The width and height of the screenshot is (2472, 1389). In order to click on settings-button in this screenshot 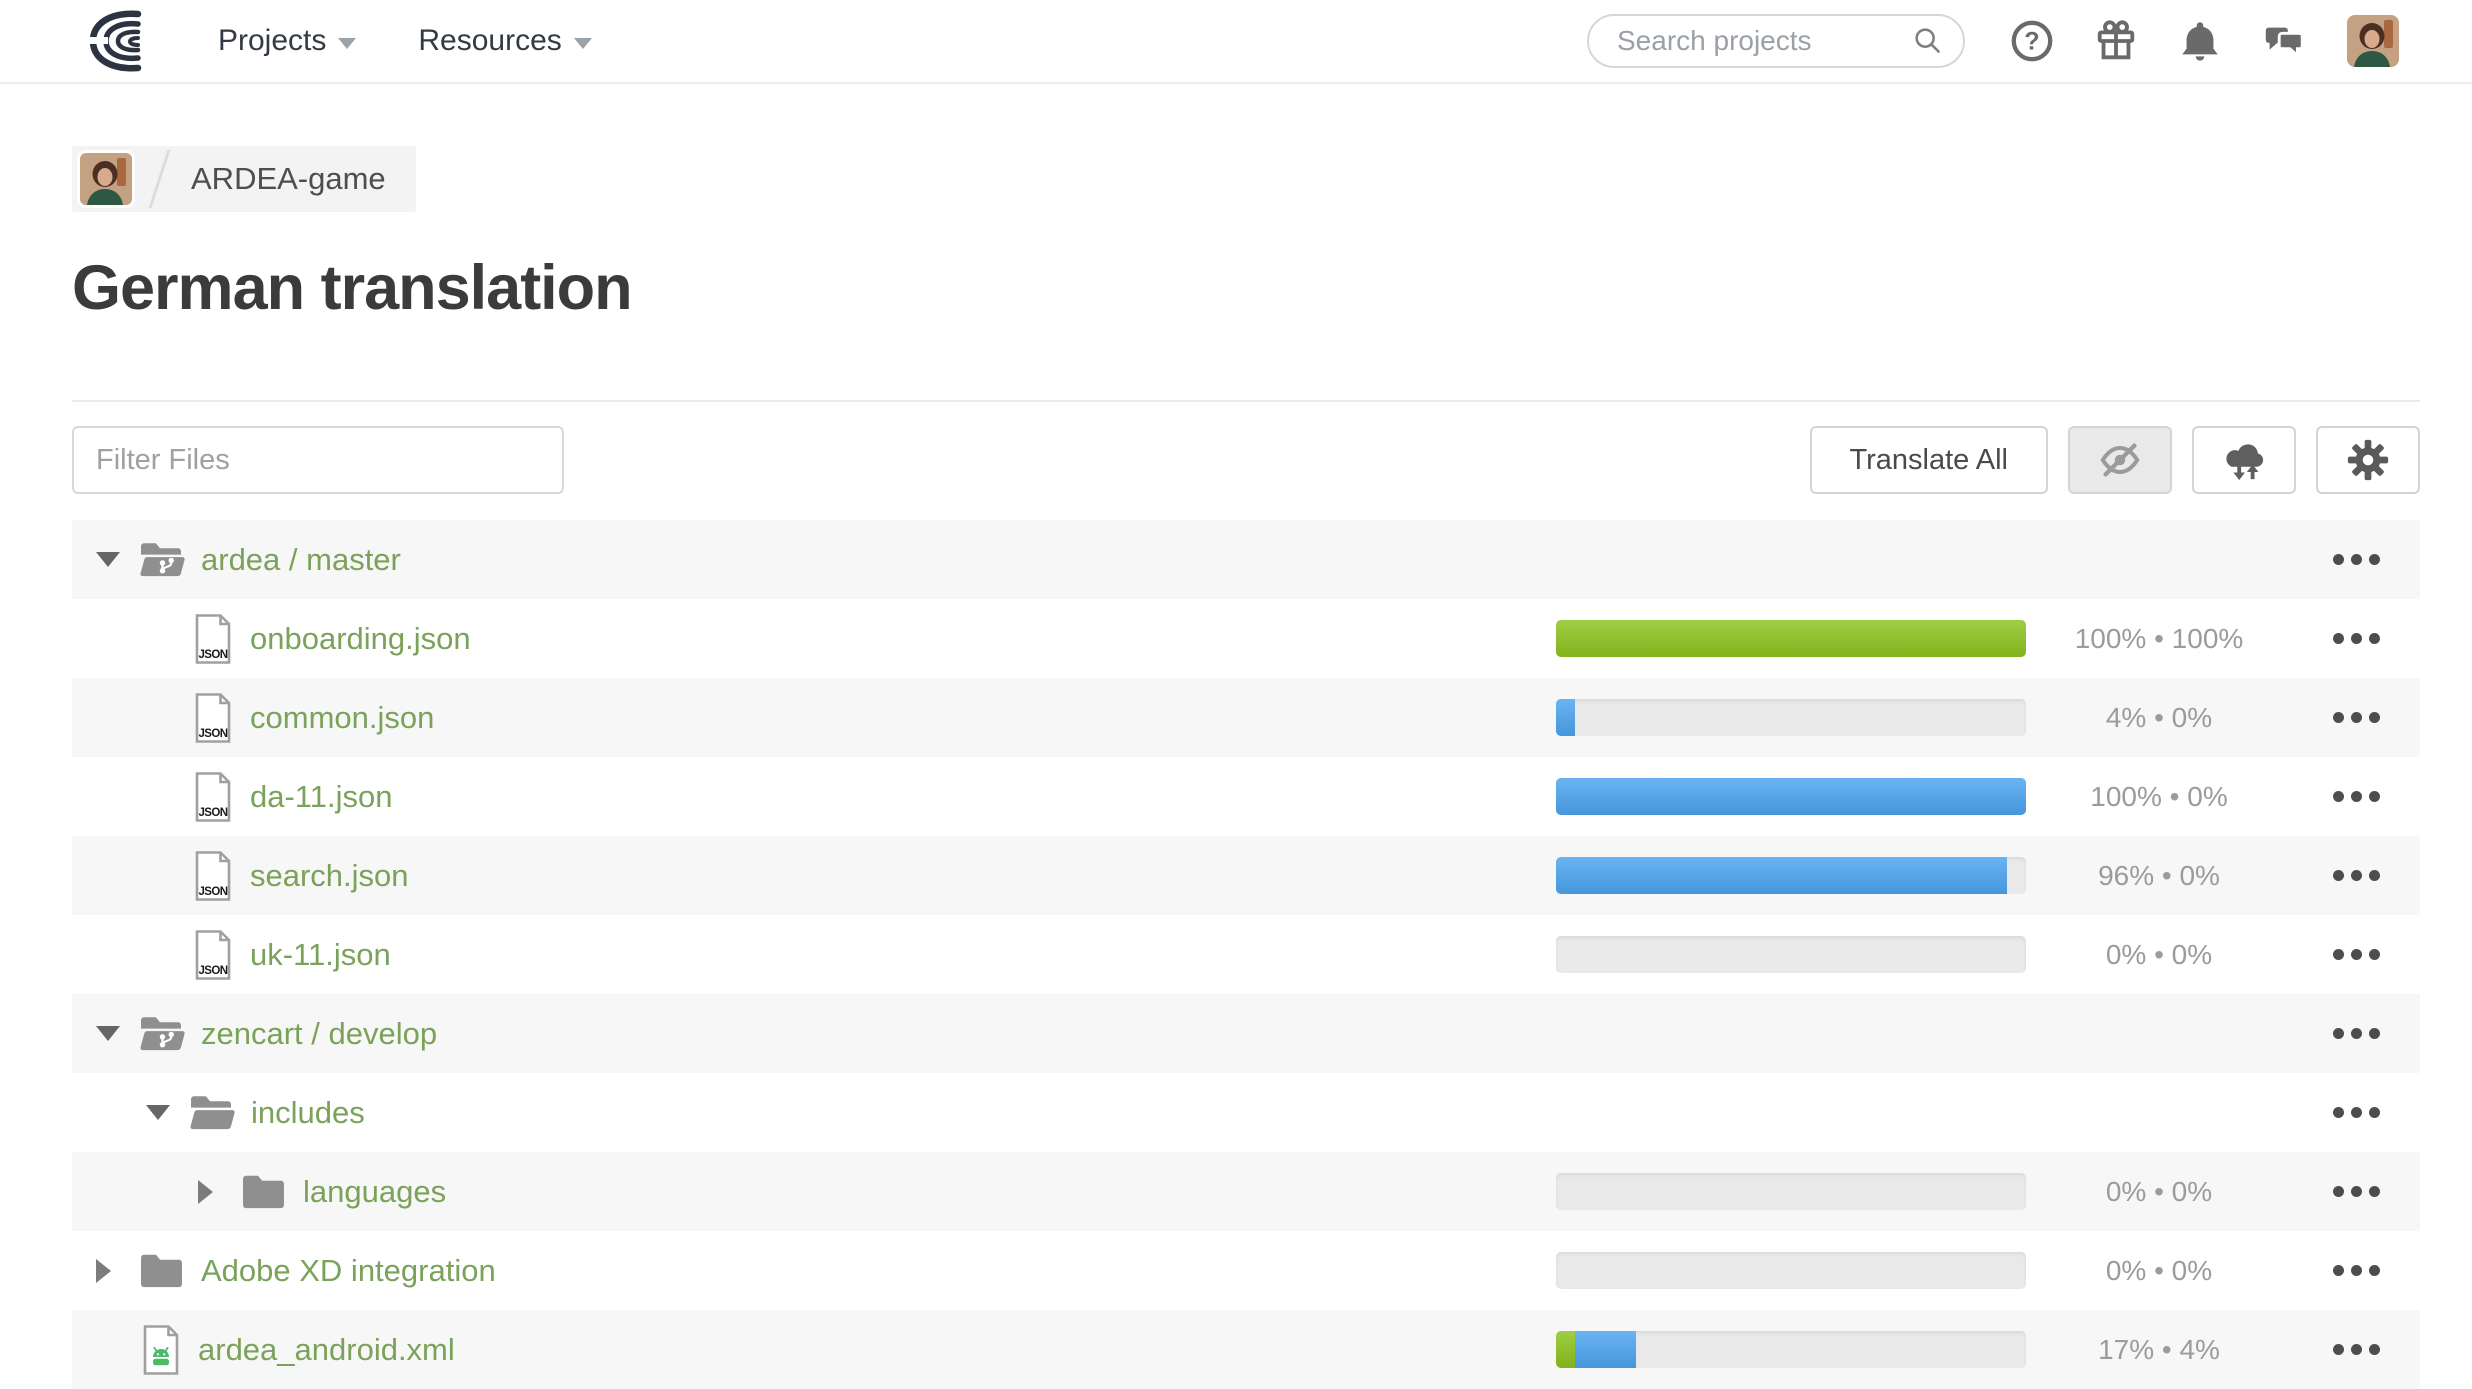, I will do `click(2368, 460)`.